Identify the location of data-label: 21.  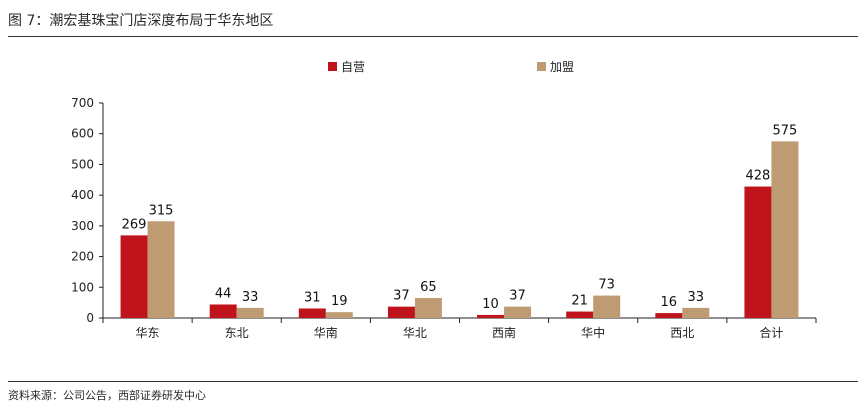
(579, 301).